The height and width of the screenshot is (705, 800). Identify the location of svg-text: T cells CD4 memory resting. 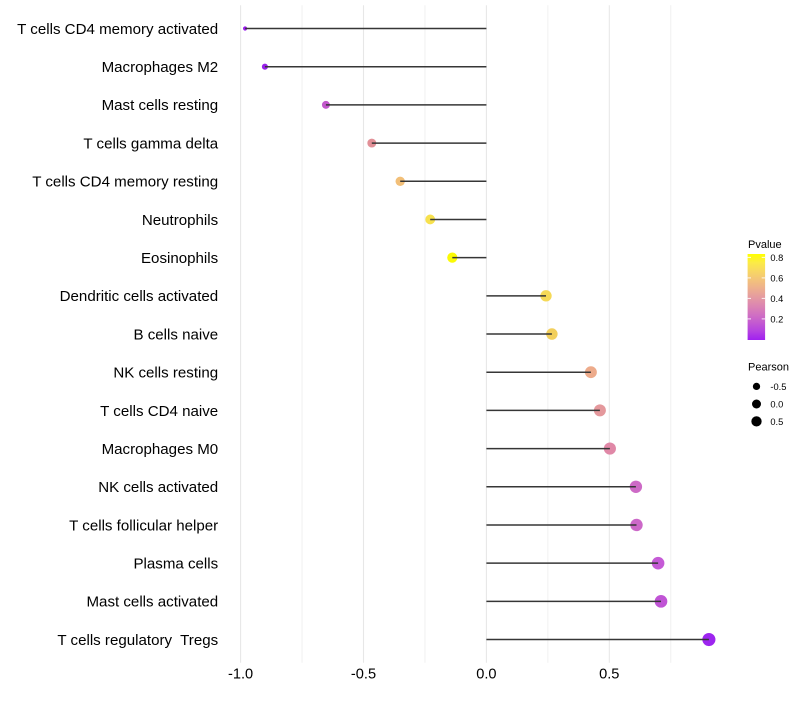
(125, 182).